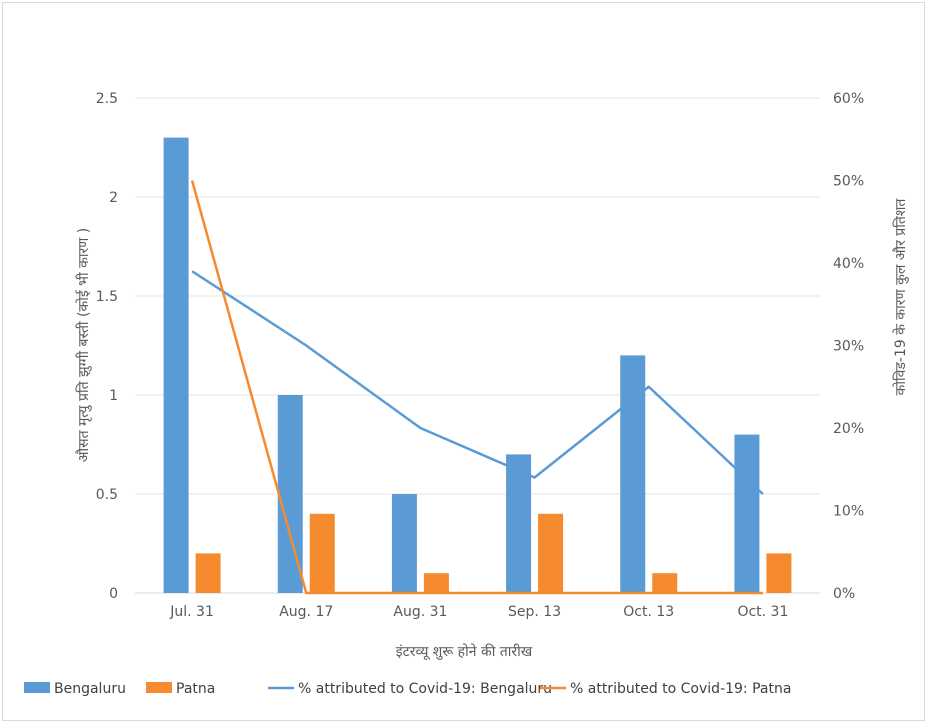 This screenshot has height=725, width=929. What do you see at coordinates (107, 297) in the screenshot?
I see `y-tick-label: 1.5` at bounding box center [107, 297].